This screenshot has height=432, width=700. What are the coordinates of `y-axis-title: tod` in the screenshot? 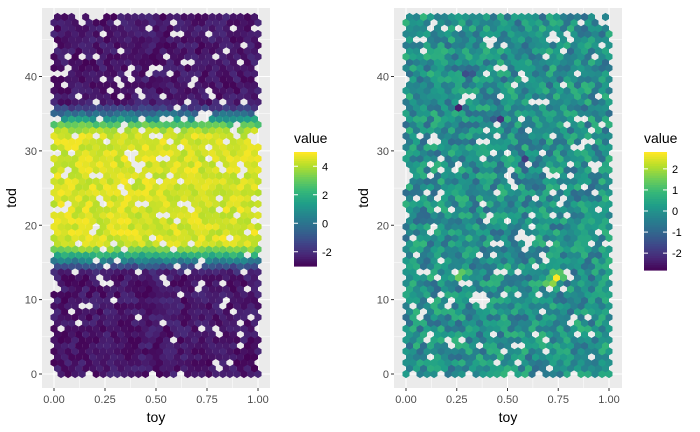 It's located at (11, 197).